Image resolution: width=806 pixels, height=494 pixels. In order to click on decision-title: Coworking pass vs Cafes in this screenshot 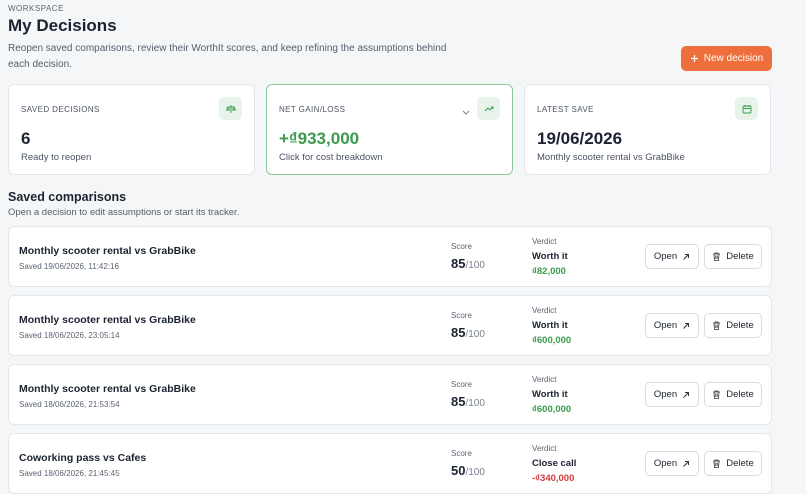, I will do `click(83, 458)`.